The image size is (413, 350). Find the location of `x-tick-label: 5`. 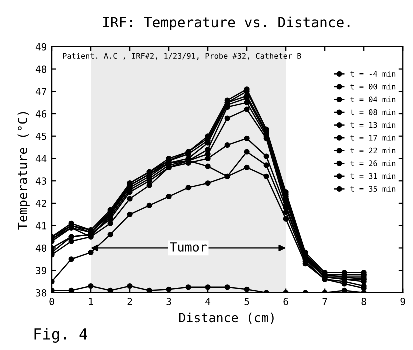

x-tick-label: 5 is located at coordinates (247, 302).